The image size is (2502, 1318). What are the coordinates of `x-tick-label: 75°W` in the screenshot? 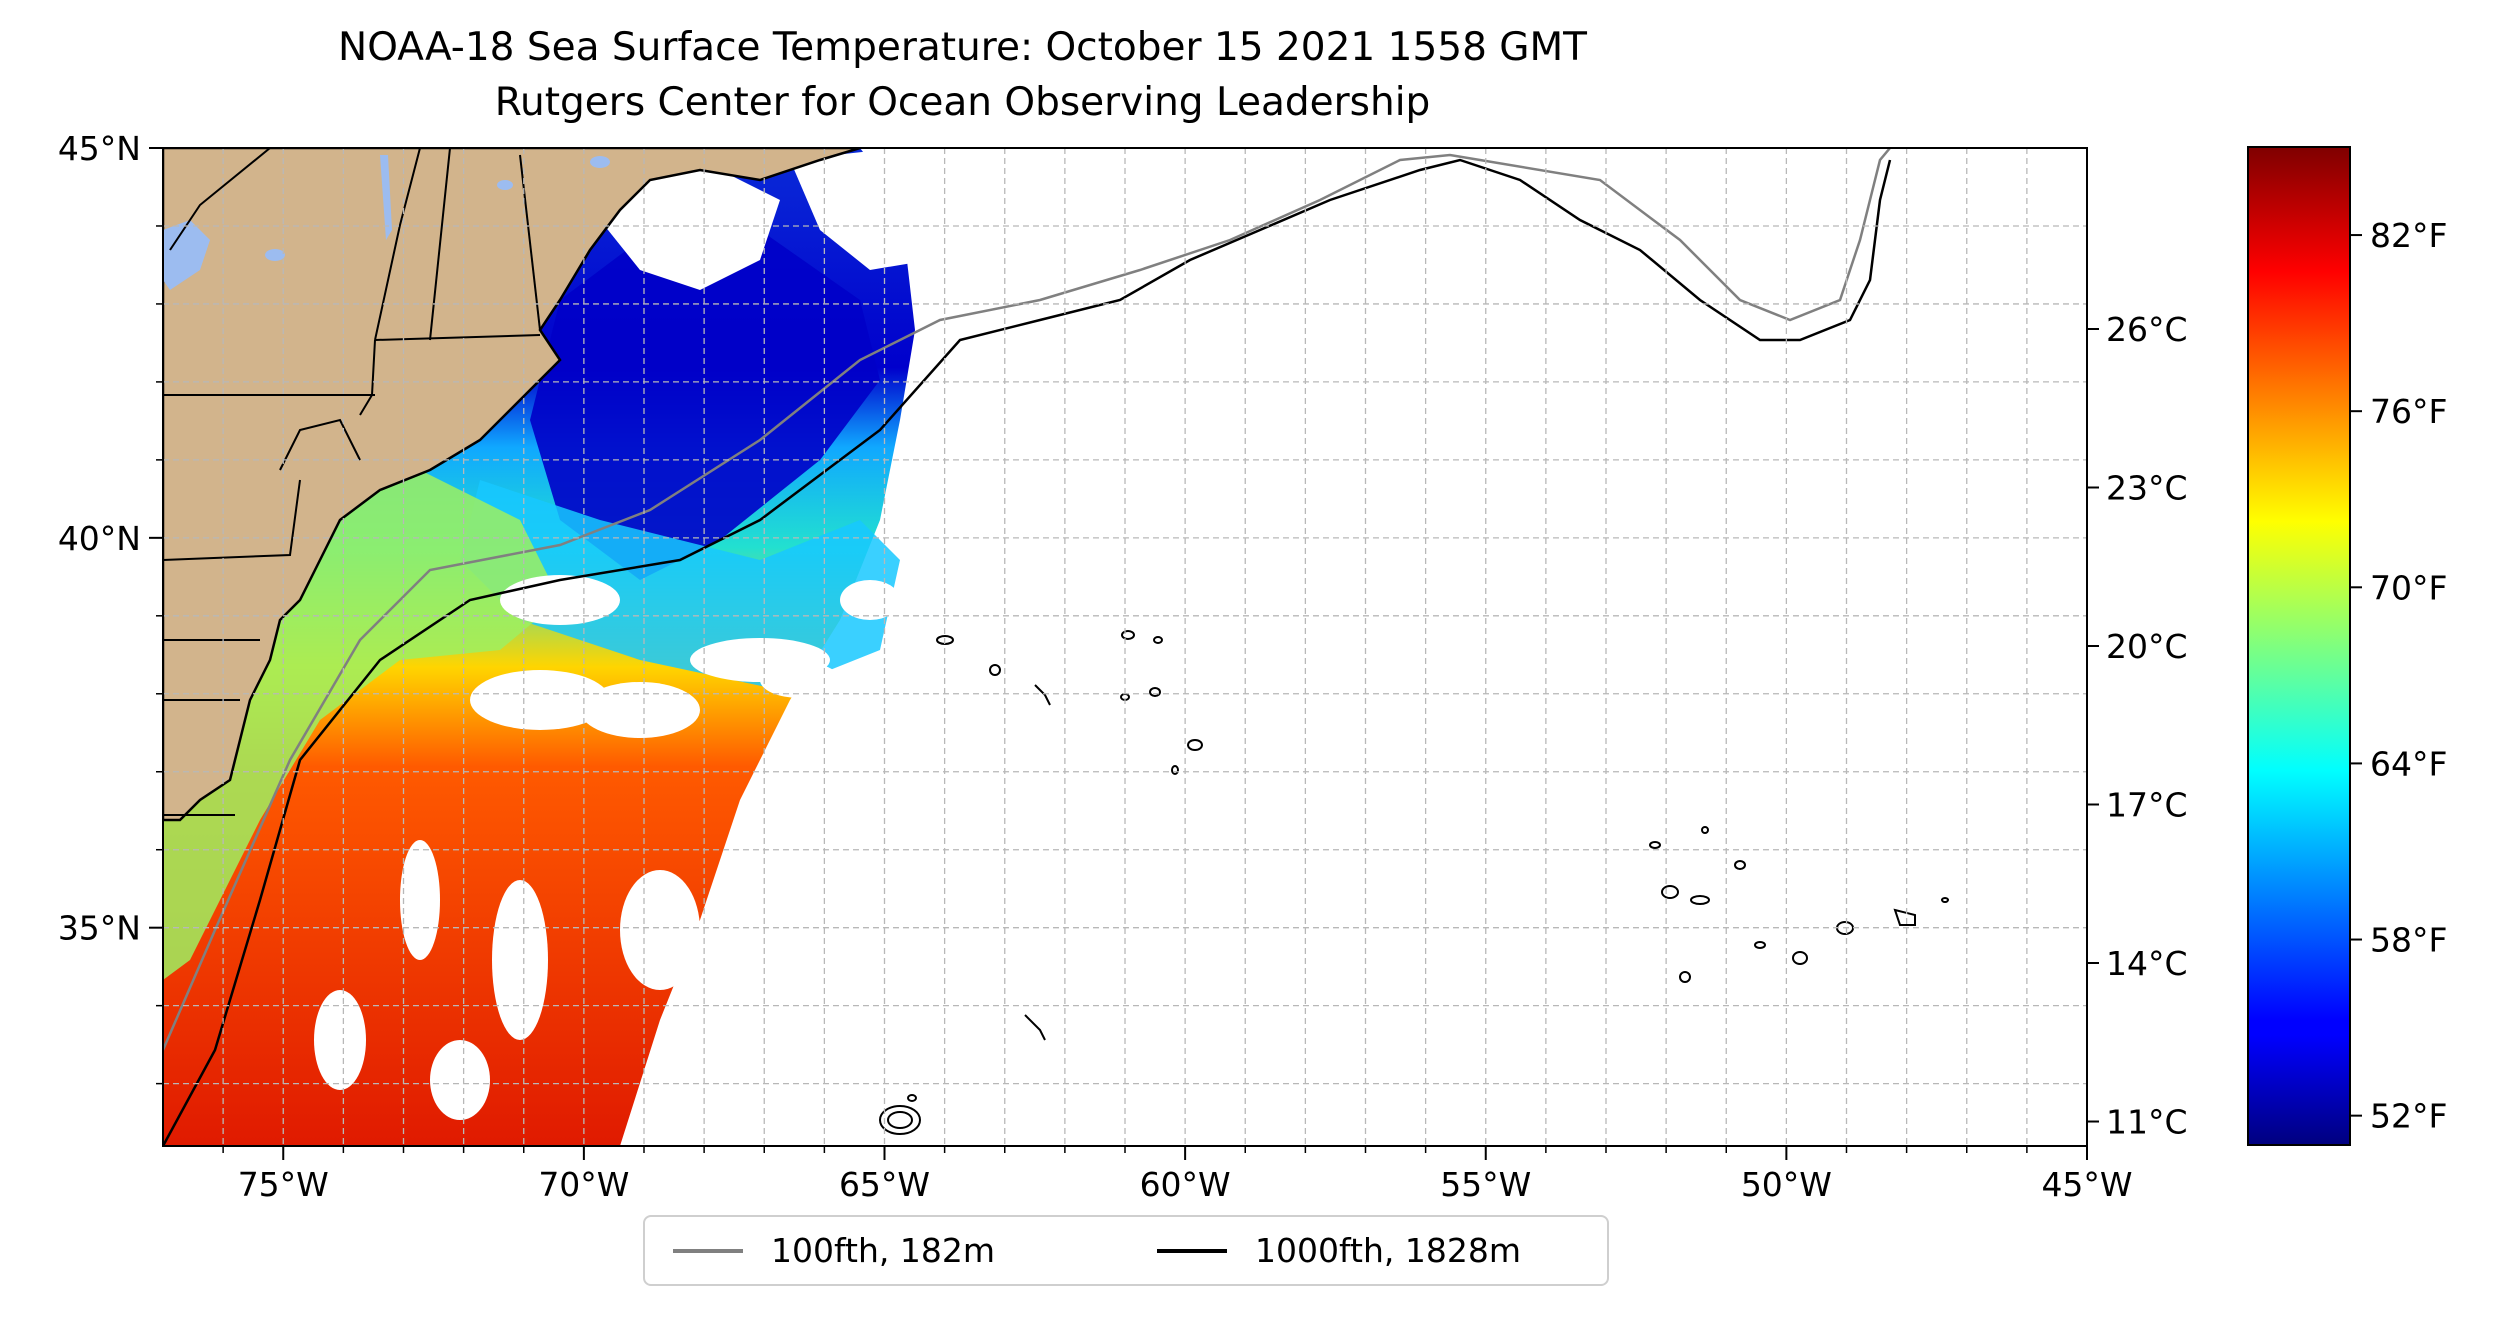 It's located at (283, 1184).